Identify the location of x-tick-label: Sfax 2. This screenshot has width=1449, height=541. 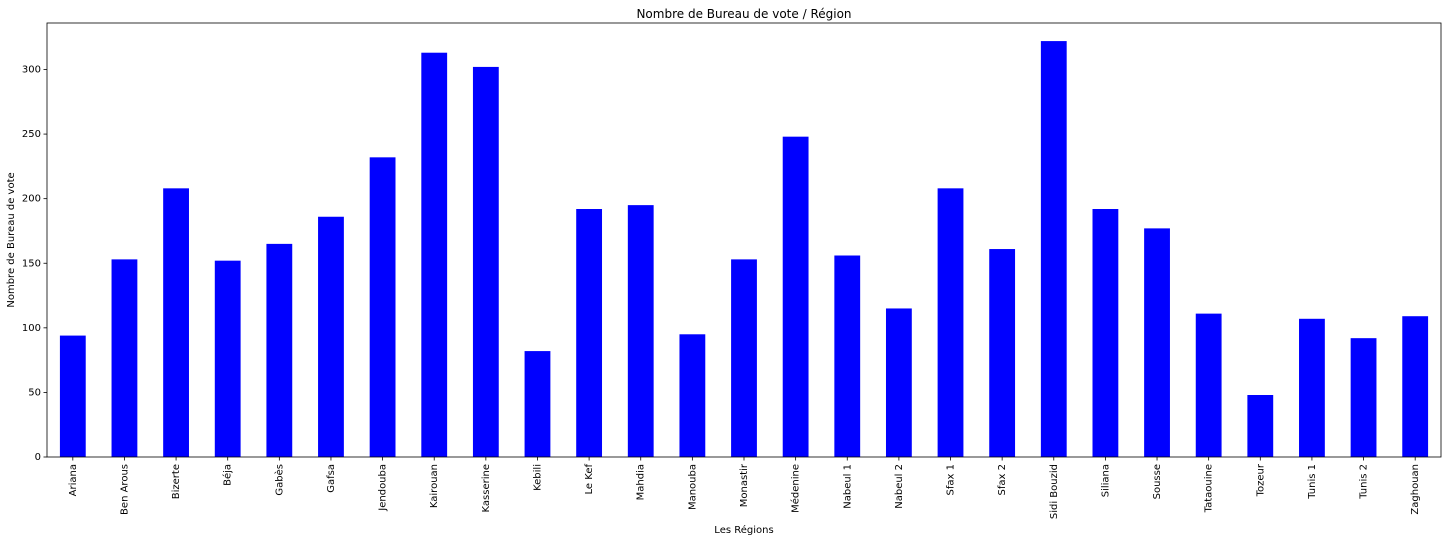
(1002, 479).